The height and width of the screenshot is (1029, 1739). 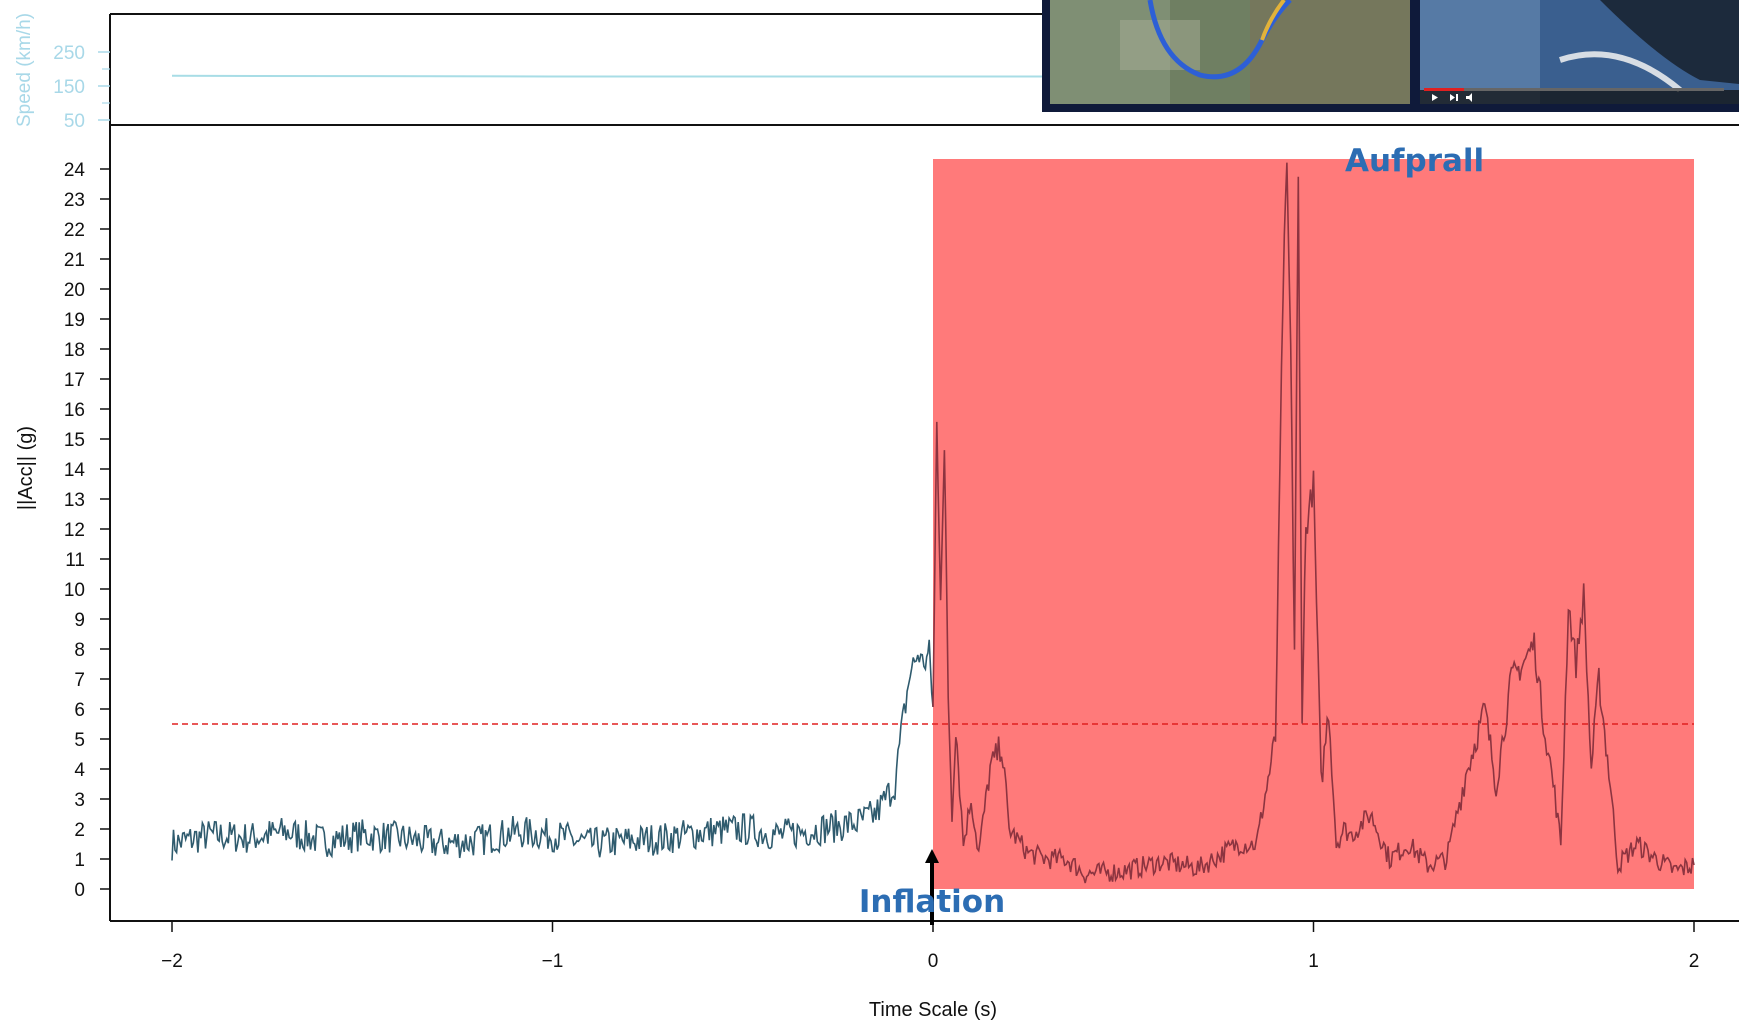 What do you see at coordinates (79, 770) in the screenshot?
I see `y-tick-label: 4` at bounding box center [79, 770].